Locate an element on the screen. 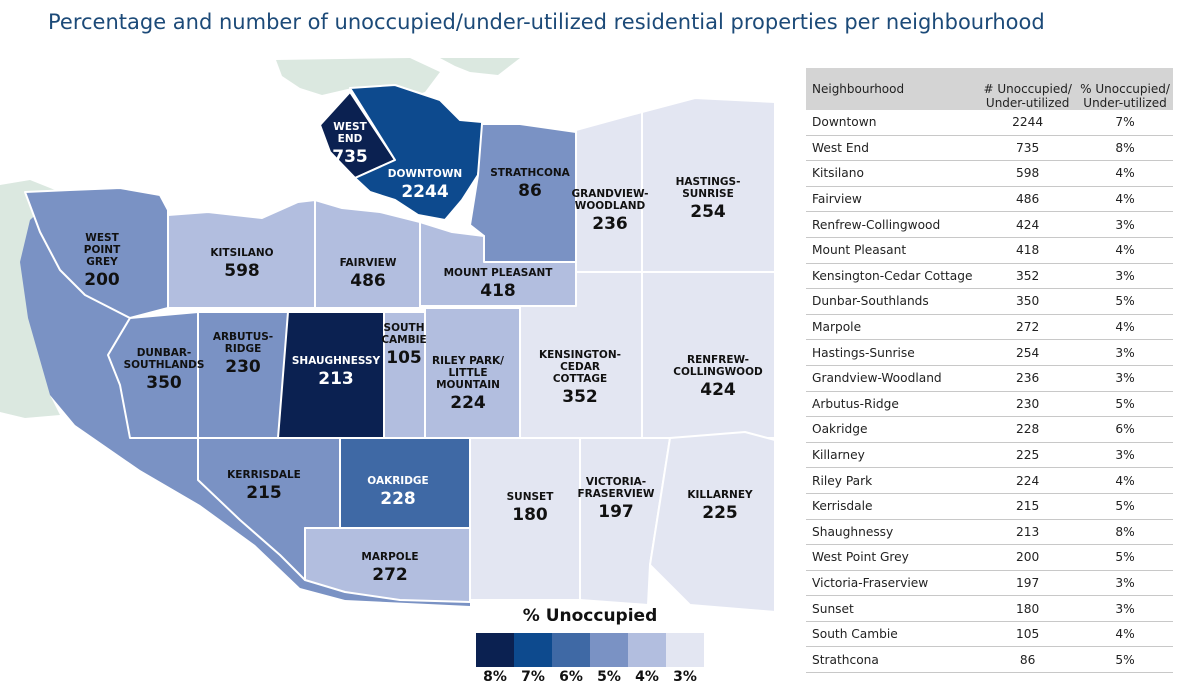 Image resolution: width=1182 pixels, height=695 pixels. count-cell: 213 is located at coordinates (1028, 532).